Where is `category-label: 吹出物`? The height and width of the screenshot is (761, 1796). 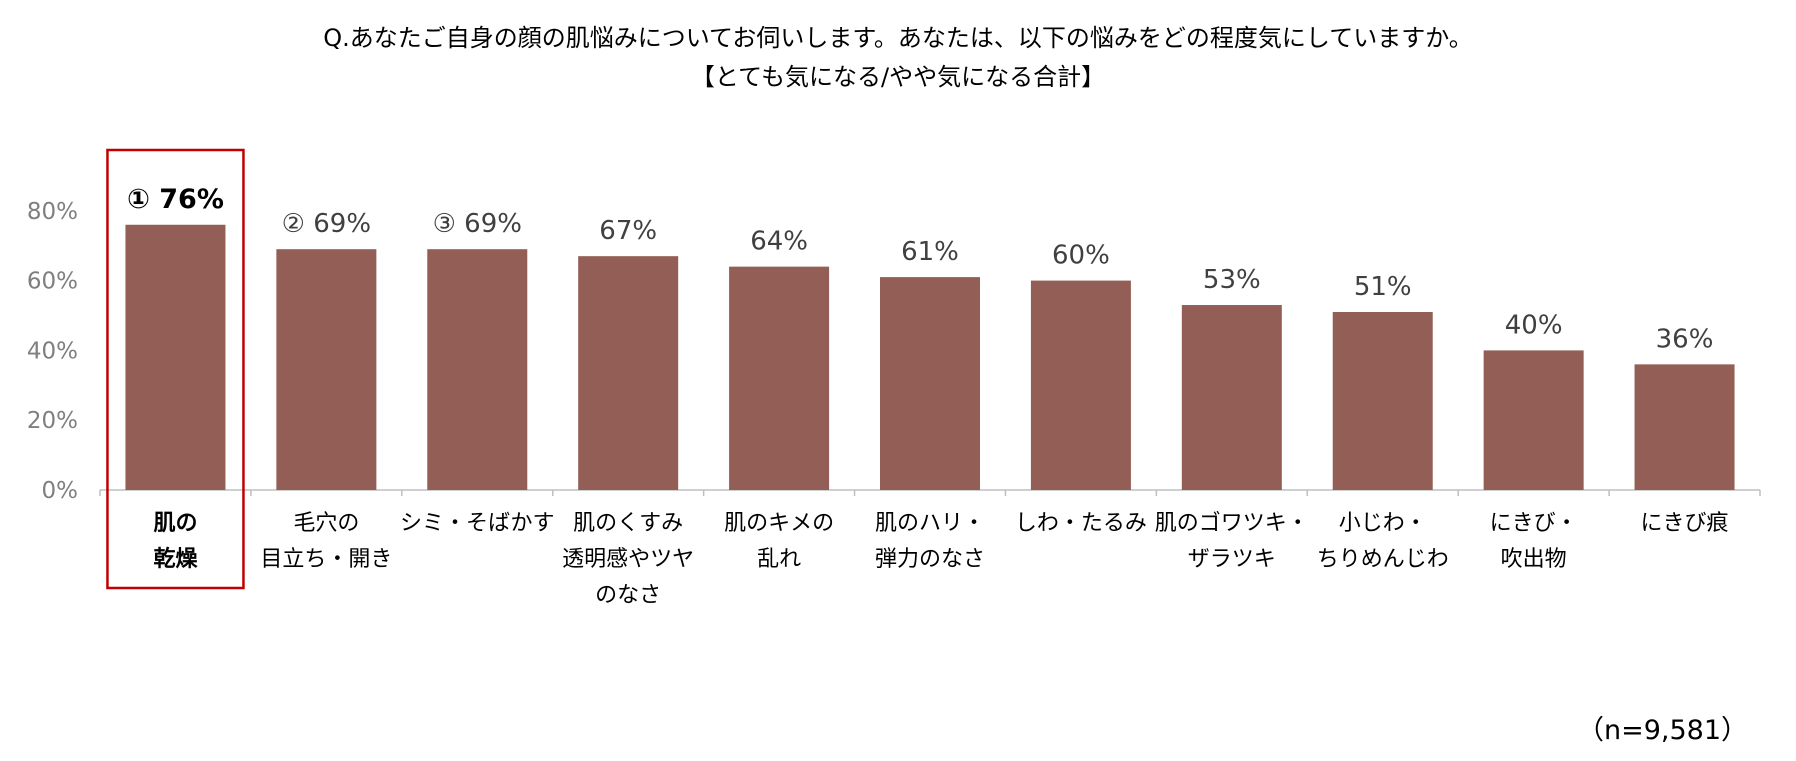
category-label: 吹出物 is located at coordinates (1534, 559).